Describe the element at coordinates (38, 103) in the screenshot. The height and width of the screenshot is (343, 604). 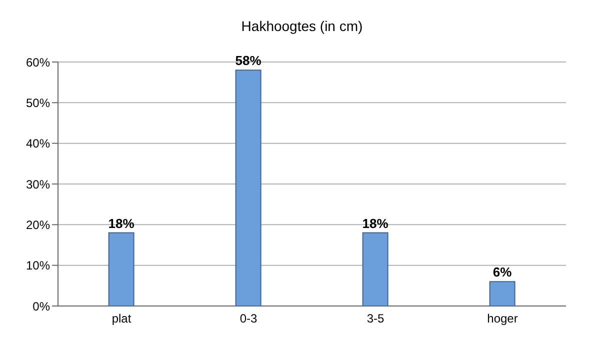
I see `y-tick-label: 50%` at that location.